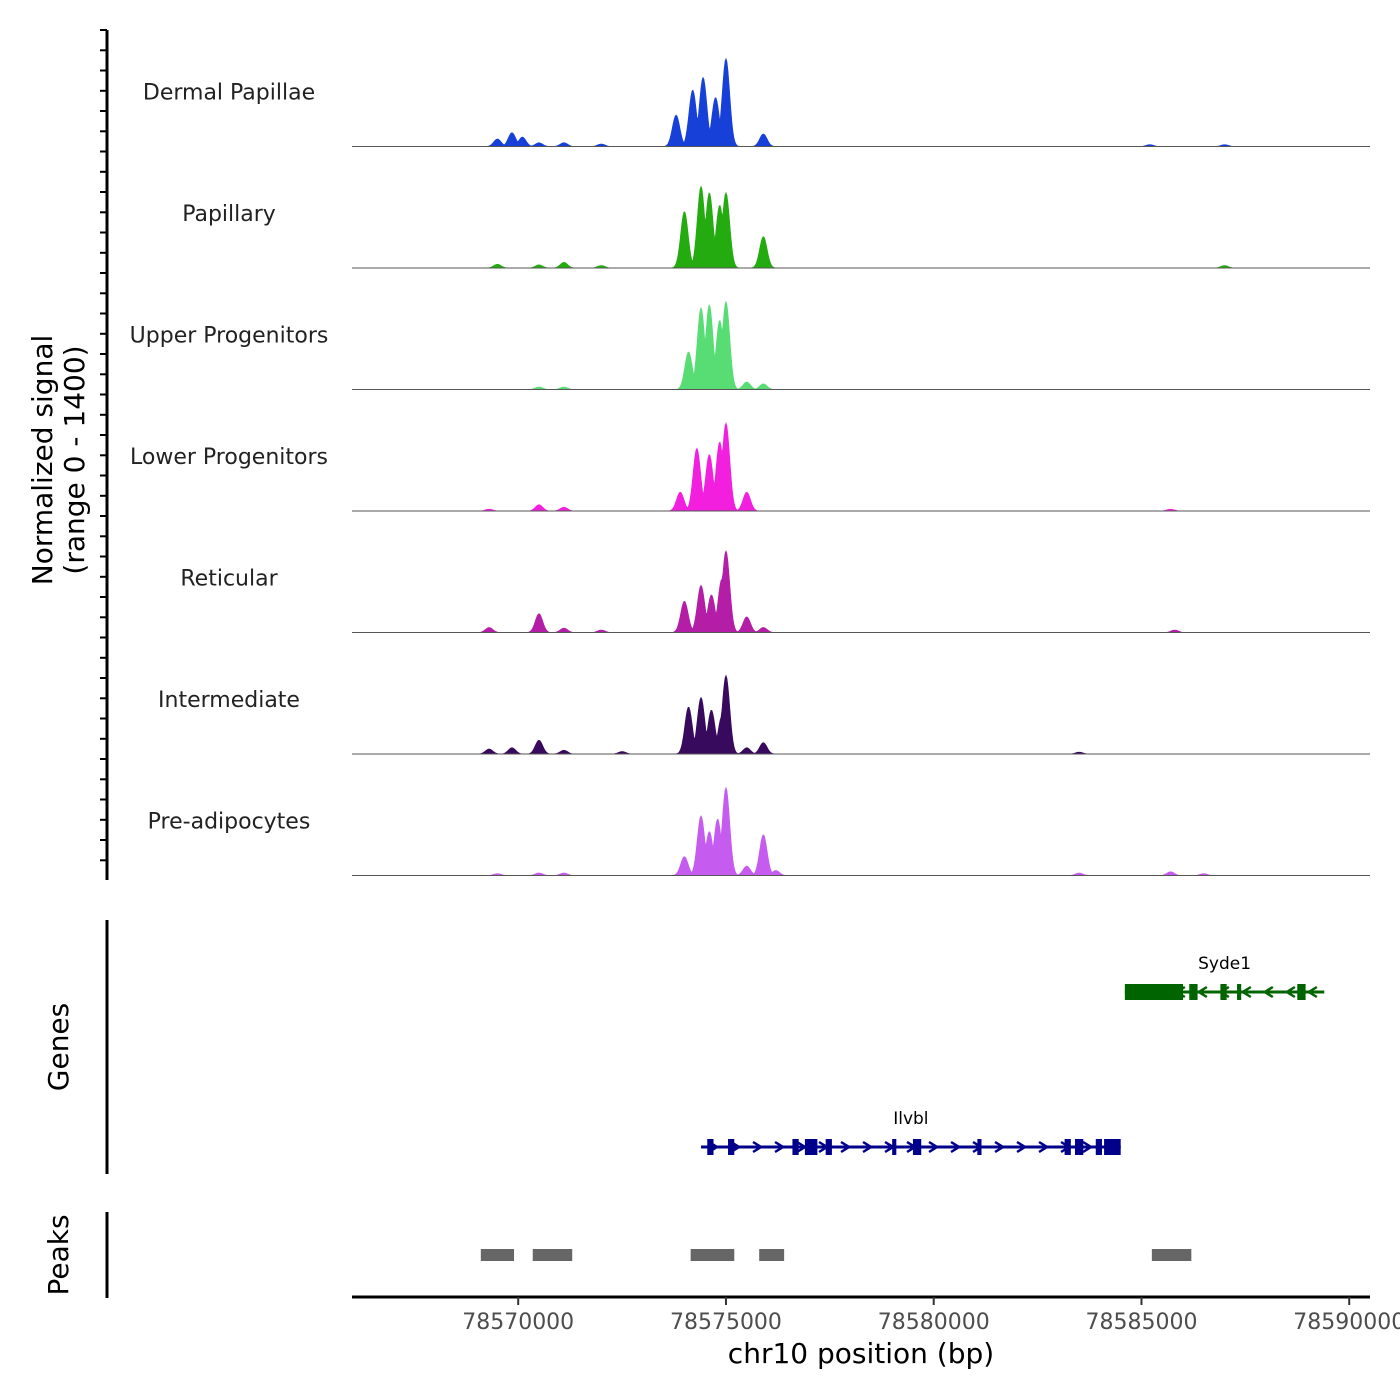  Describe the element at coordinates (861, 1353) in the screenshot. I see `x-axis-title: chr10 position (bp)` at that location.